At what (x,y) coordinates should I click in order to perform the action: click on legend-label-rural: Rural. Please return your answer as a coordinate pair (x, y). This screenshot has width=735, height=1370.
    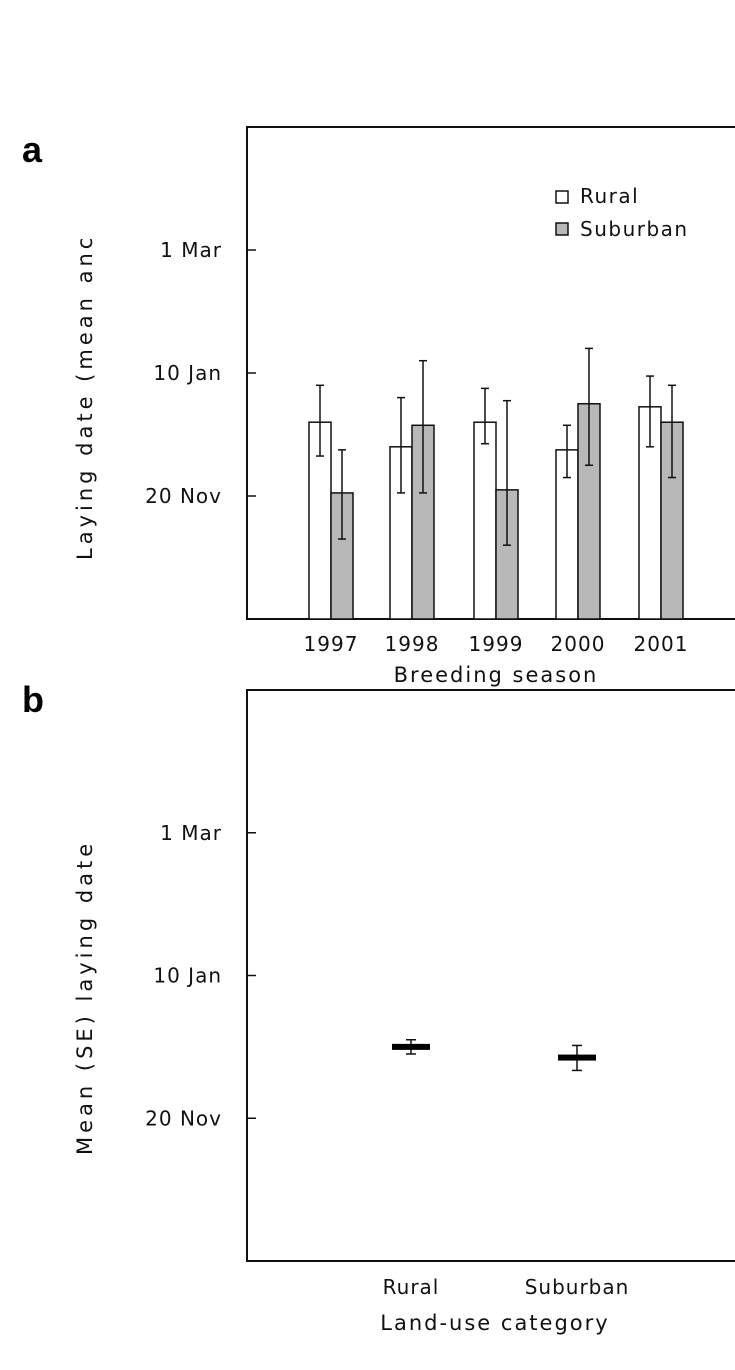
    Looking at the image, I should click on (609, 196).